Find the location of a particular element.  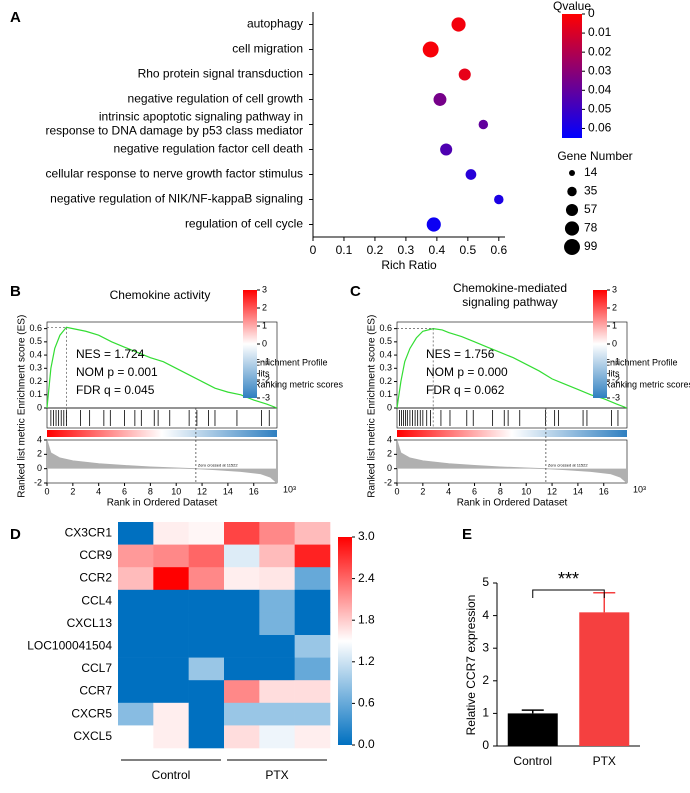

colorbar-tick-label: 1.2 is located at coordinates (366, 661).